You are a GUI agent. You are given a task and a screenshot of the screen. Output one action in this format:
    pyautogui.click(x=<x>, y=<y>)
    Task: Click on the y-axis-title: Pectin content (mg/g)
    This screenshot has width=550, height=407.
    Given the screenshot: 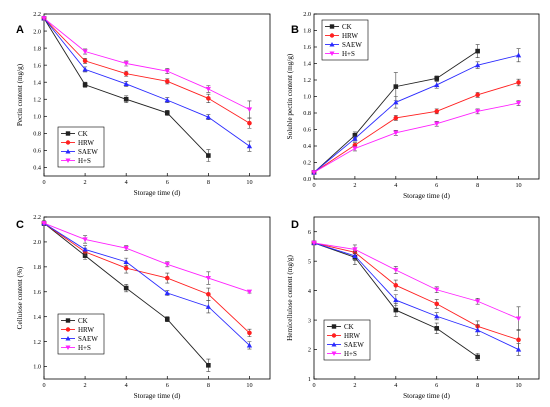 What is the action you would take?
    pyautogui.click(x=20, y=94)
    